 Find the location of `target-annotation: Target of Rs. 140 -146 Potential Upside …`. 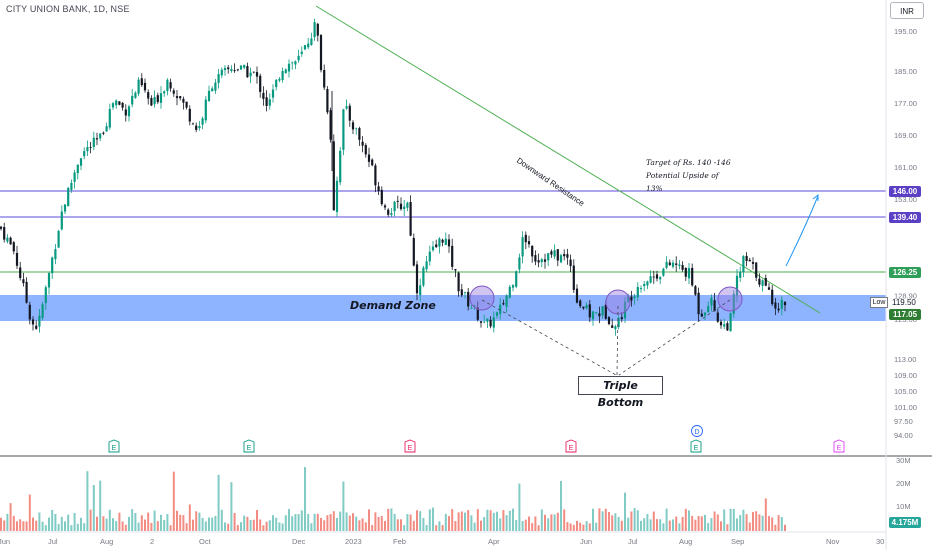

target-annotation: Target of Rs. 140 -146 Potential Upside … is located at coordinates (688, 174).